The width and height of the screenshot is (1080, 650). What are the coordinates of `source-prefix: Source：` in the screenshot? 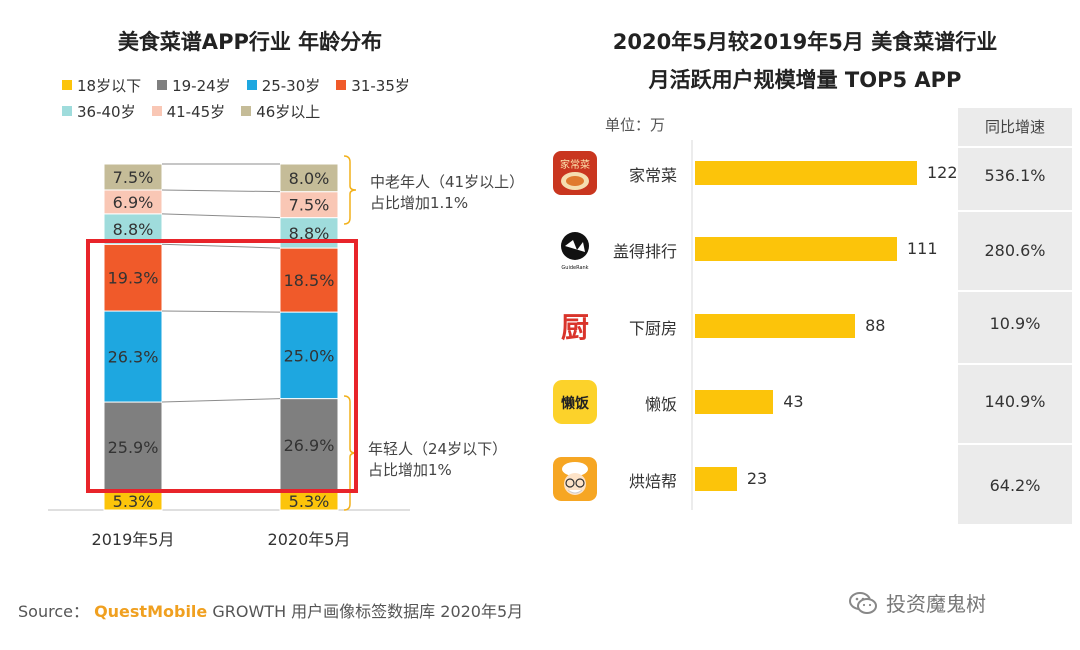 It's located at (53, 611).